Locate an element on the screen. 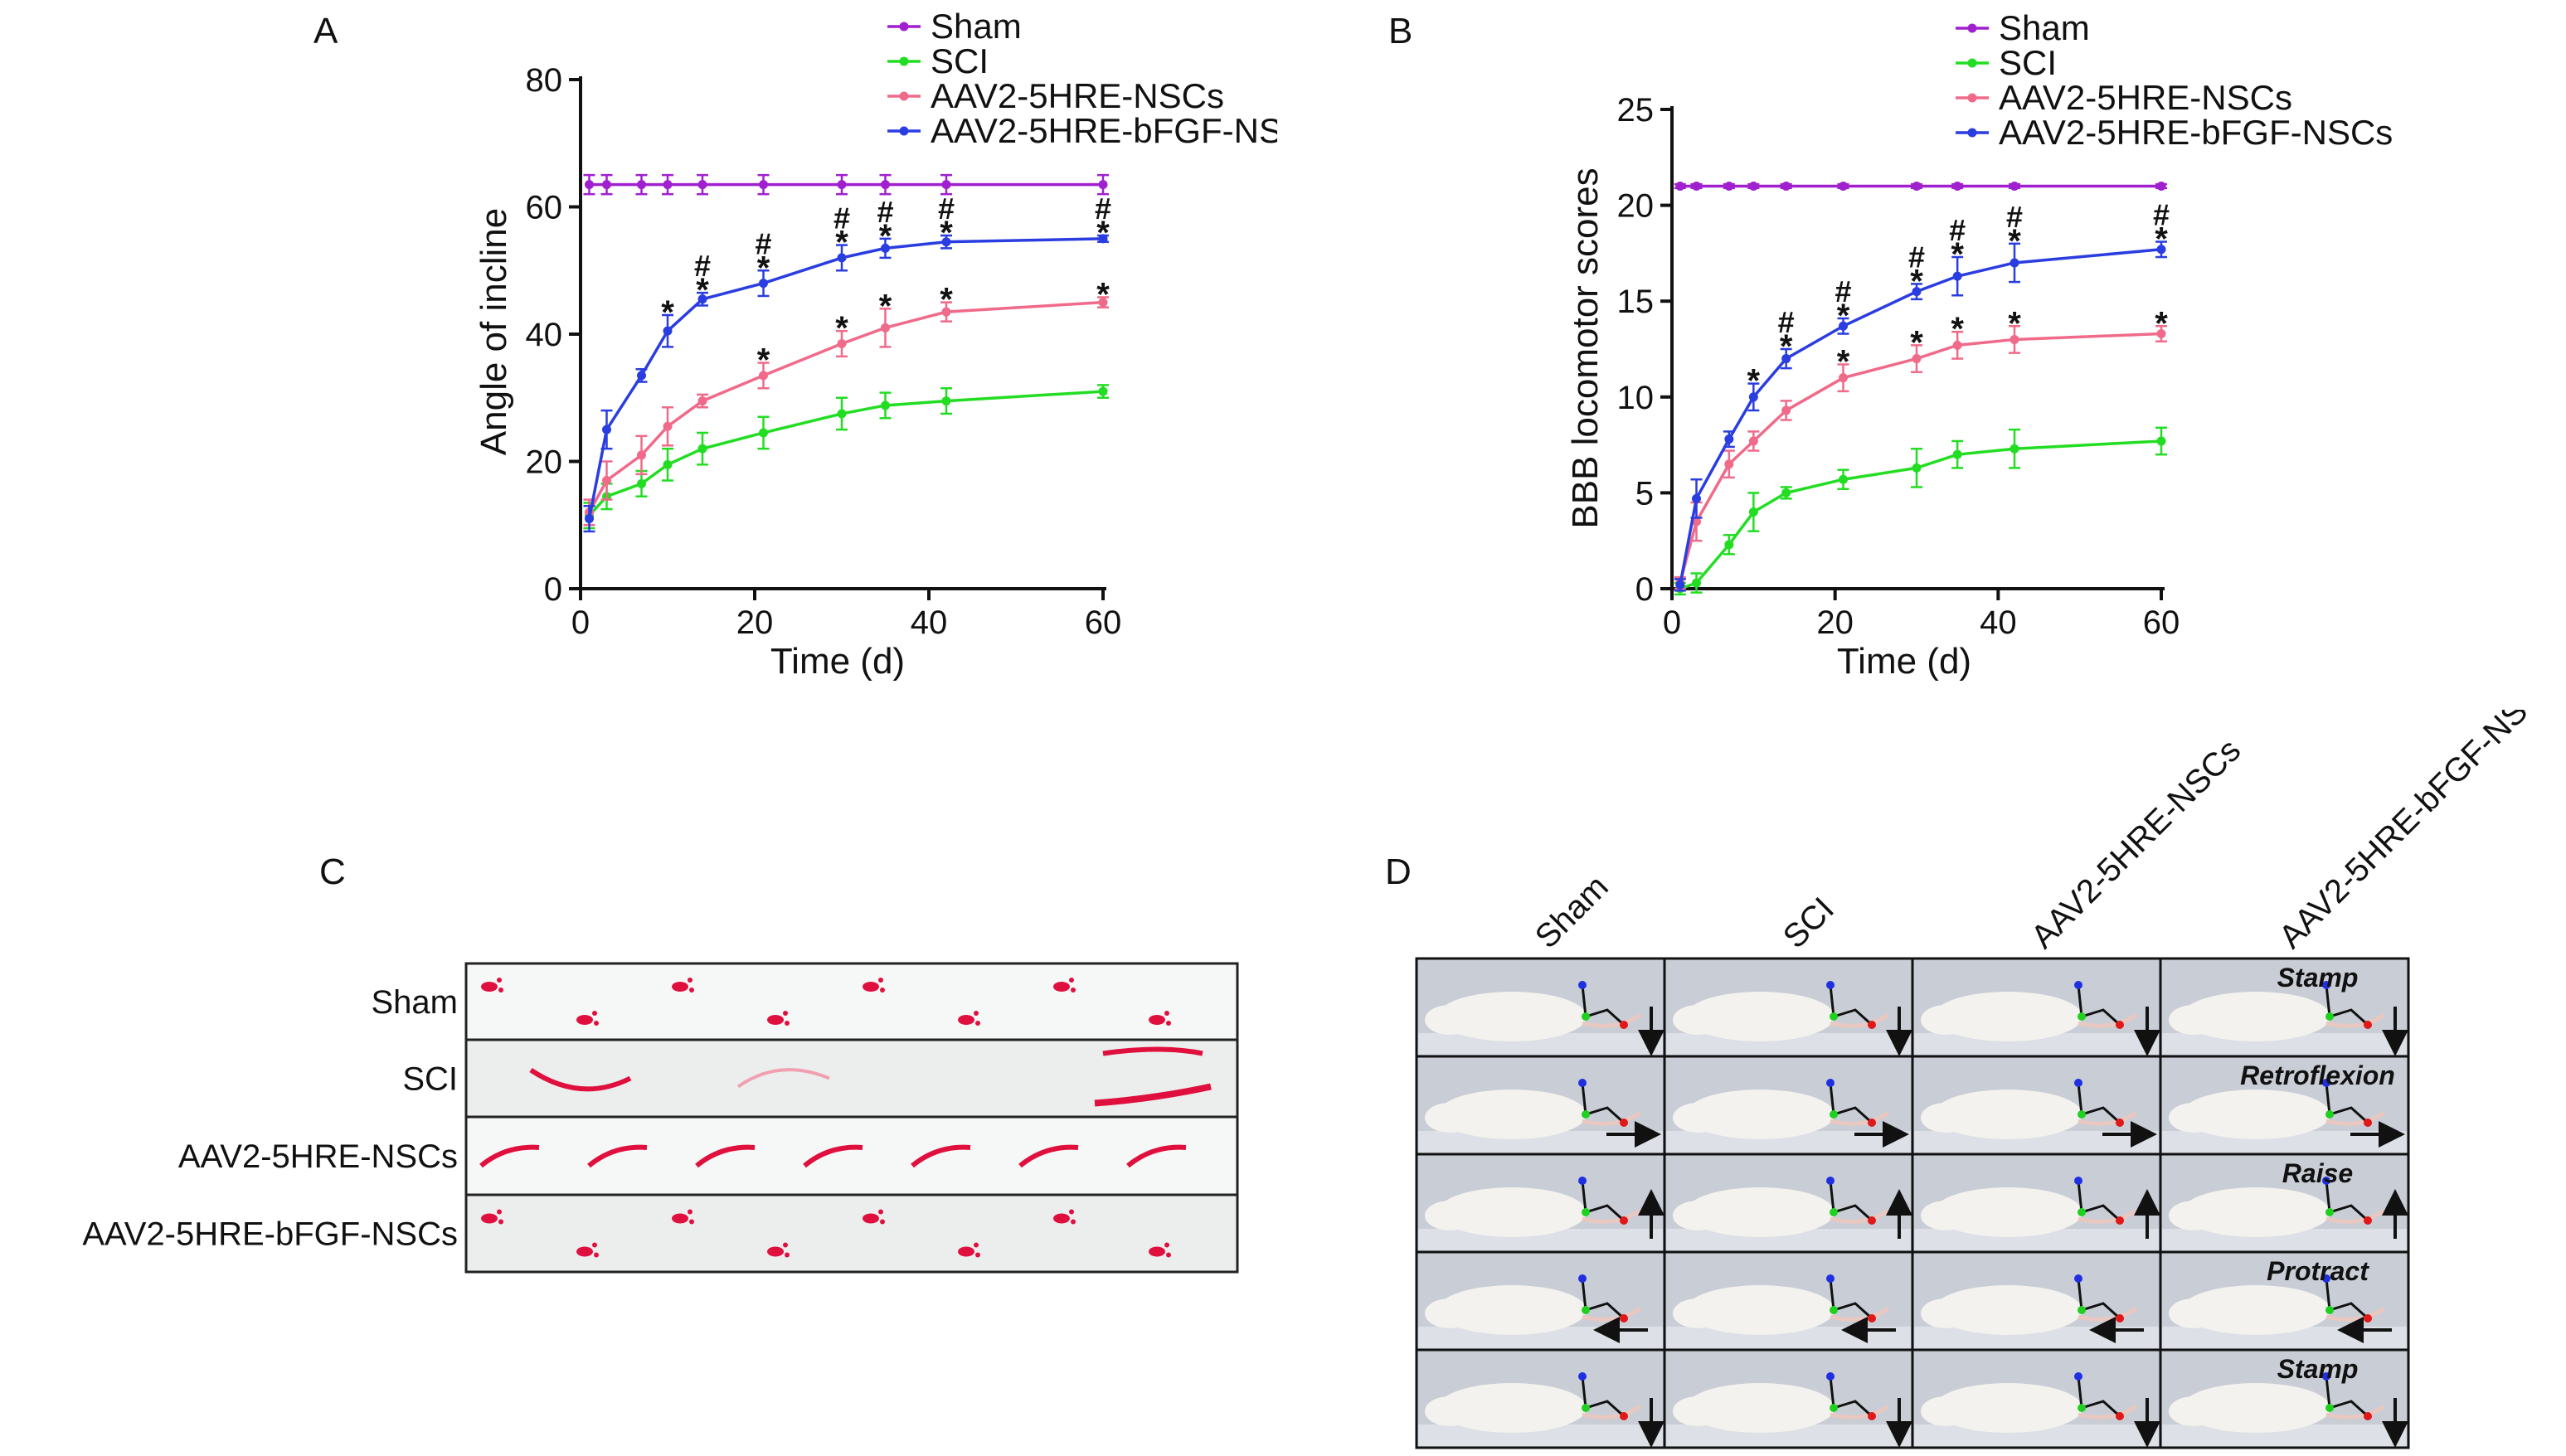 The height and width of the screenshot is (1456, 2566). y-tick-label: 40 is located at coordinates (544, 335).